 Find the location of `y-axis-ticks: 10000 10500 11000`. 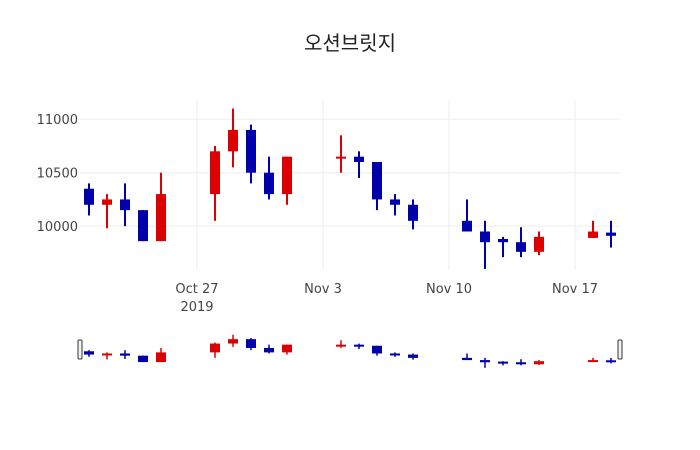

y-axis-ticks: 10000 10500 11000 is located at coordinates (57, 174).